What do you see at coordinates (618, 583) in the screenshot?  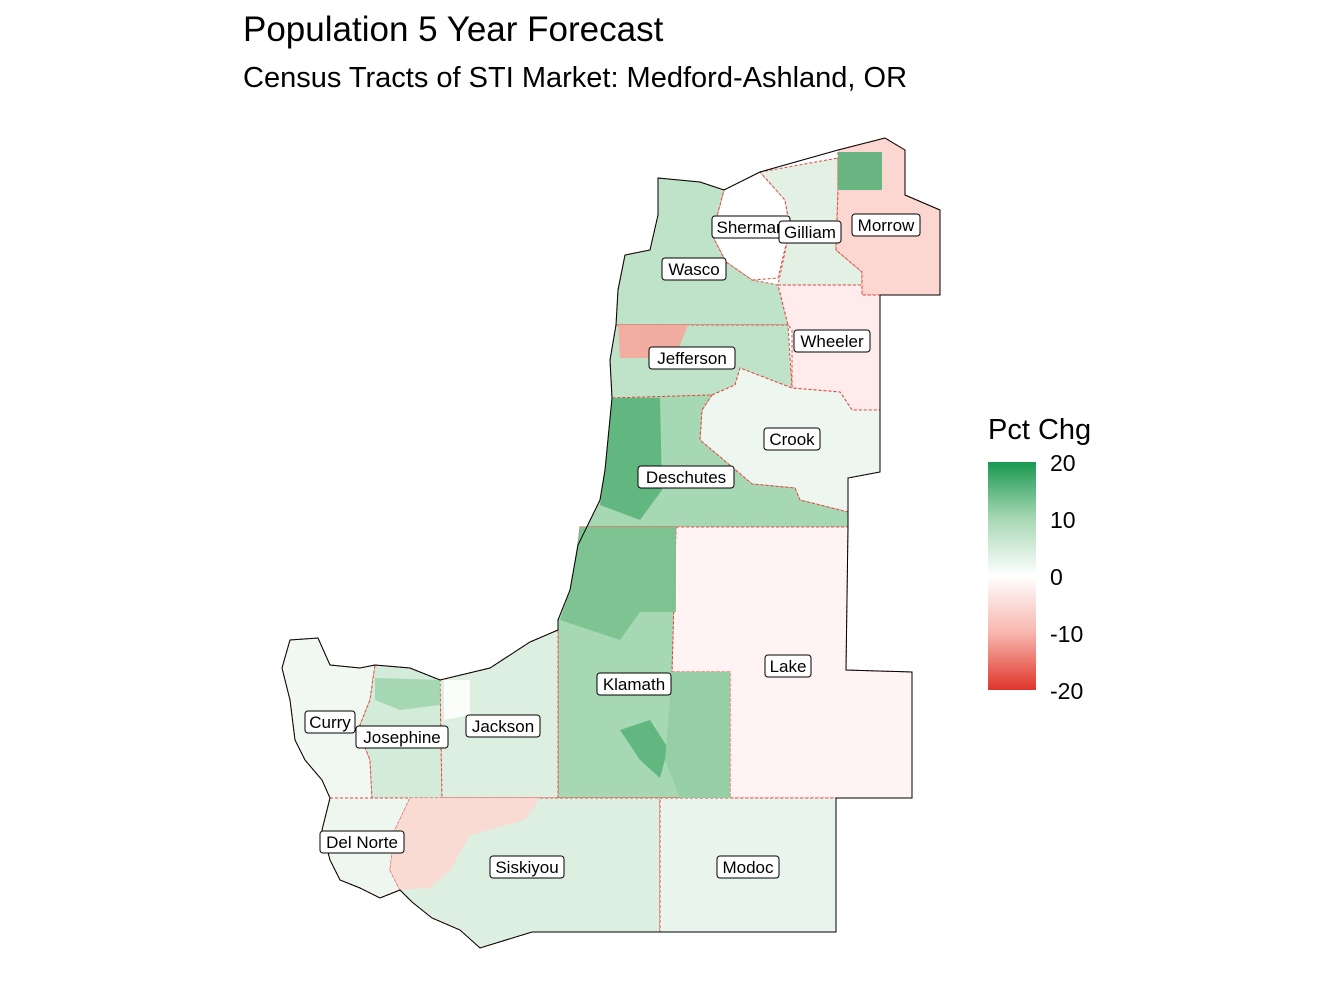 I see `tract-klamath-north` at bounding box center [618, 583].